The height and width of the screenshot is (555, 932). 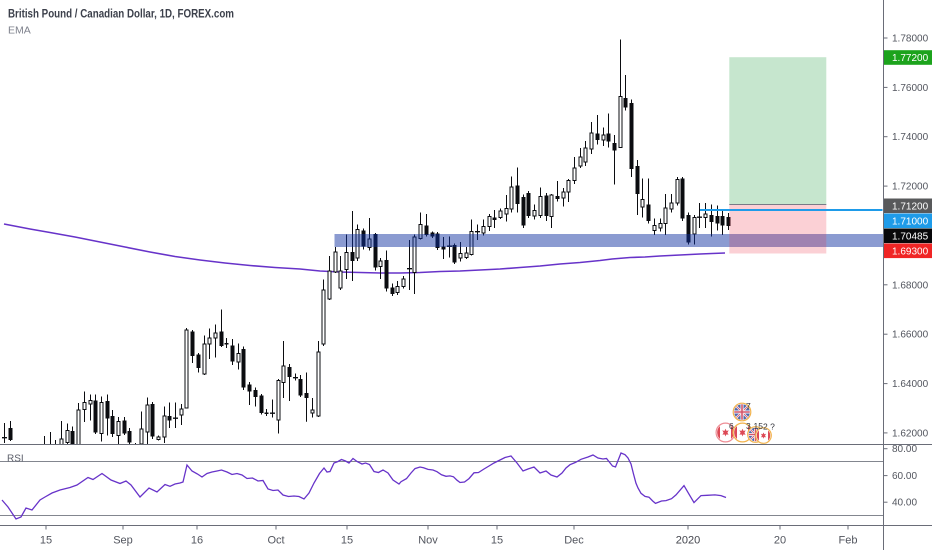 I want to click on svg-text: Nov, so click(x=428, y=541).